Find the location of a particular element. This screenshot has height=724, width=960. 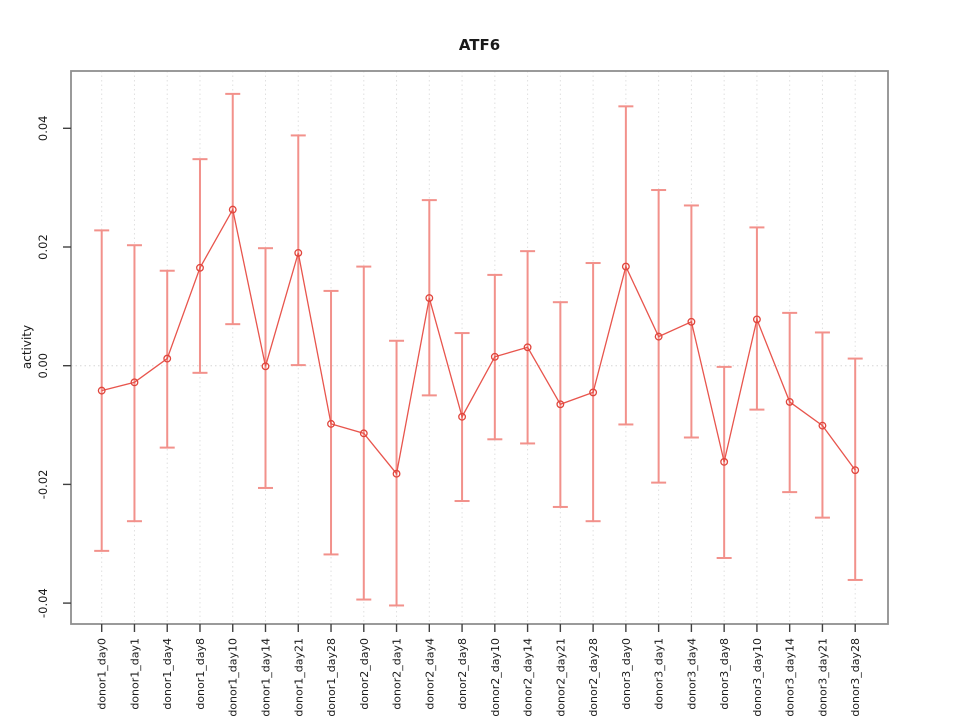

y-tick-label: -0.02 is located at coordinates (43, 485).